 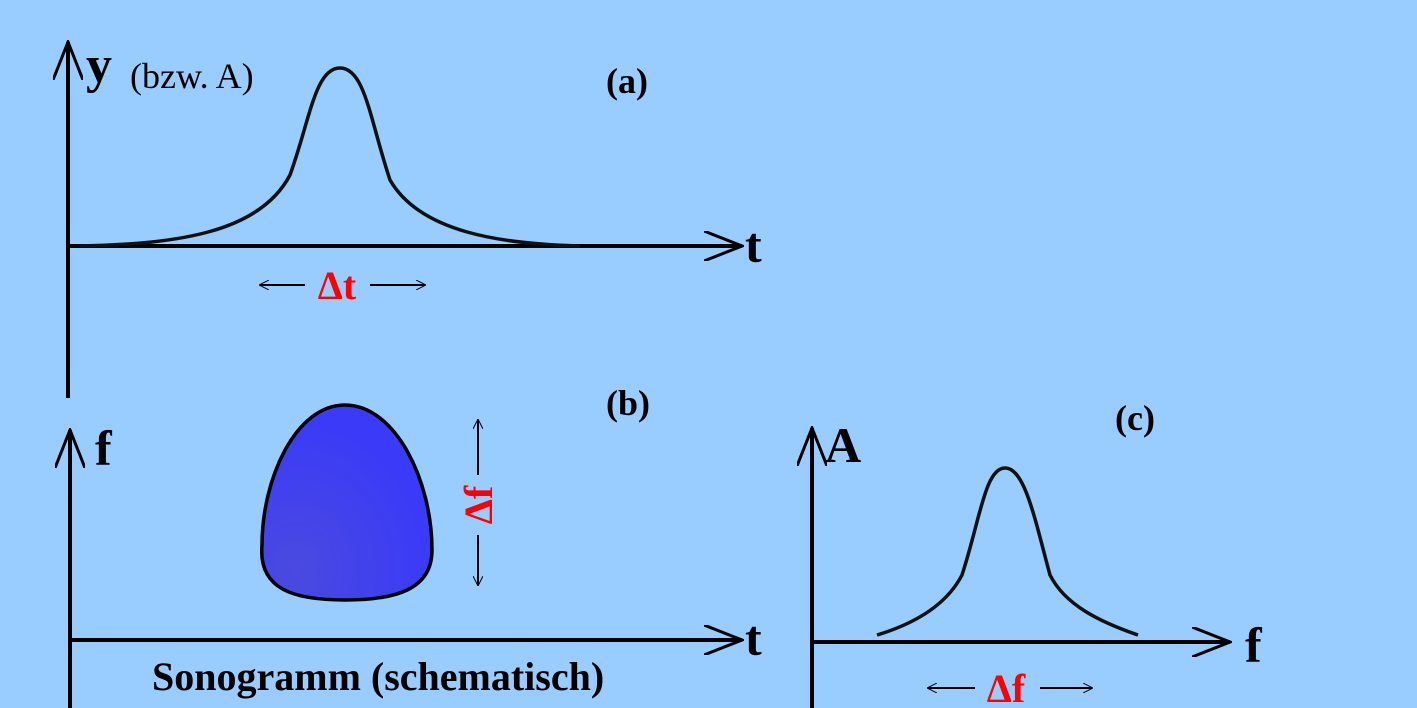 I want to click on spectrum-curve, so click(x=1007, y=551).